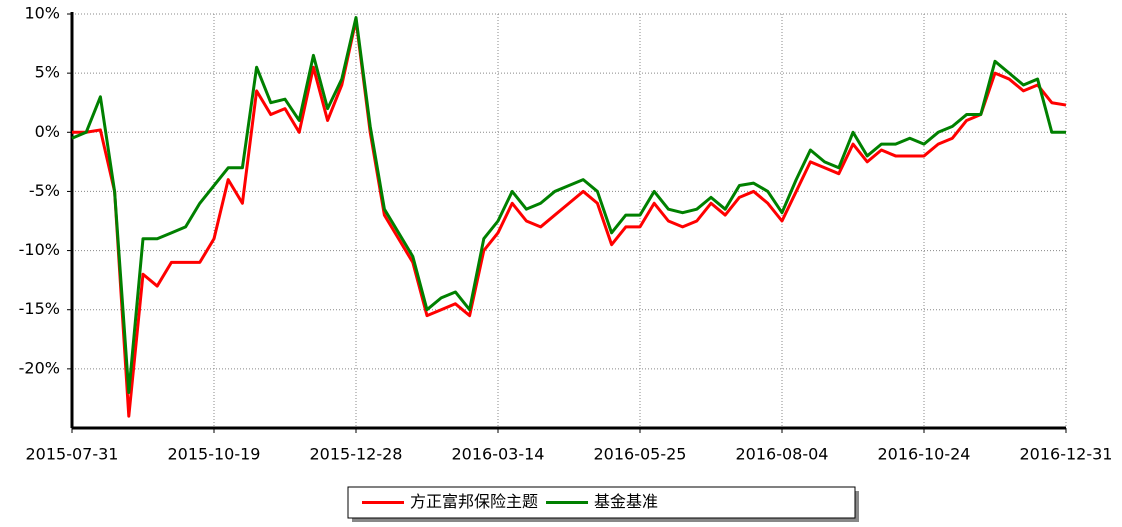 This screenshot has height=527, width=1122. What do you see at coordinates (782, 454) in the screenshot?
I see `x-tick-label: 2016-08-04` at bounding box center [782, 454].